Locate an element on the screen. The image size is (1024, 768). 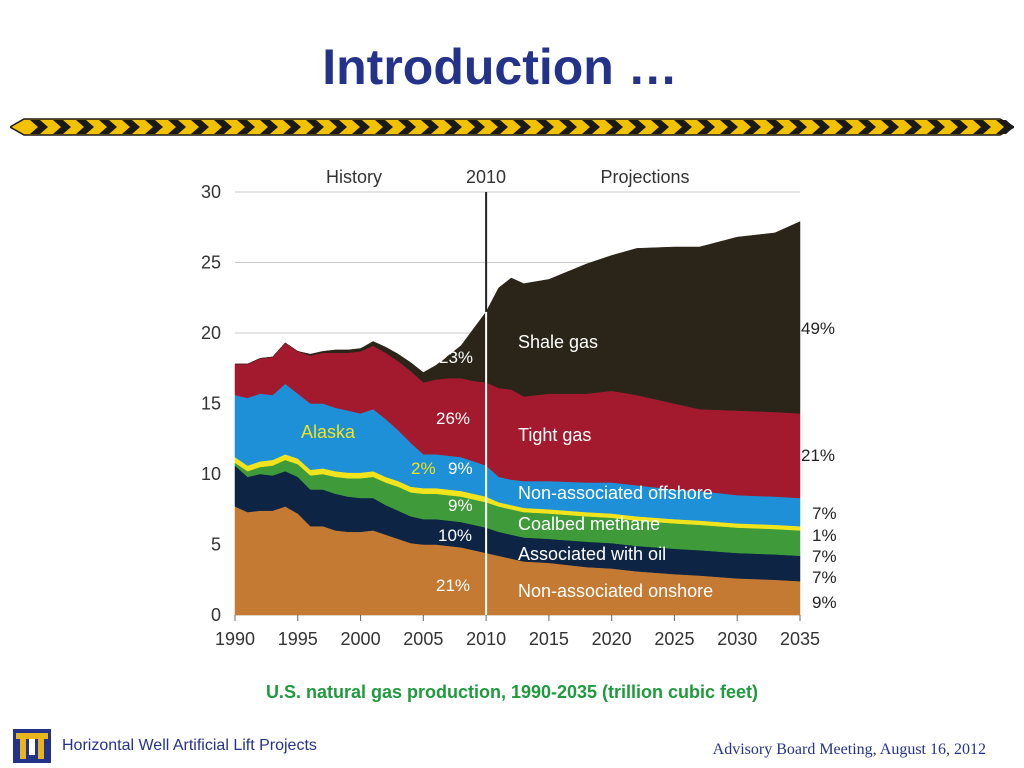
x-tick-label: 2015 is located at coordinates (549, 639).